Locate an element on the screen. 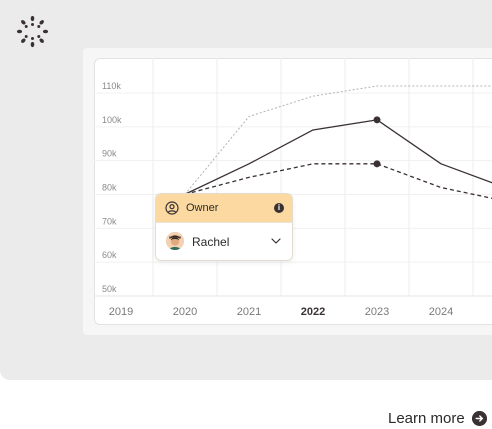 This screenshot has height=429, width=492. x-tick-label: 2020 is located at coordinates (185, 312).